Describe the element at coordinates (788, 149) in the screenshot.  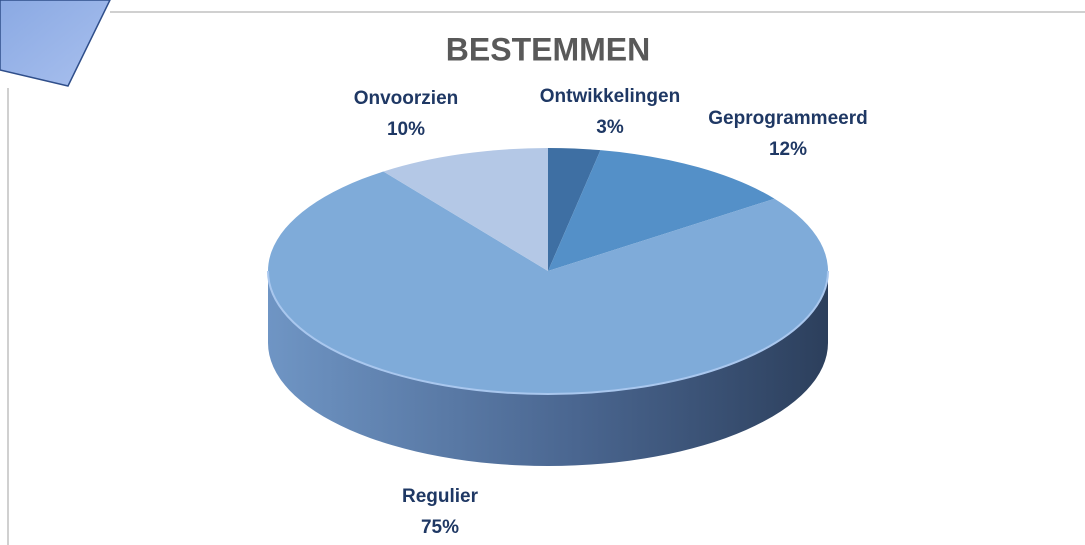
I see `data-label-value: 12%` at that location.